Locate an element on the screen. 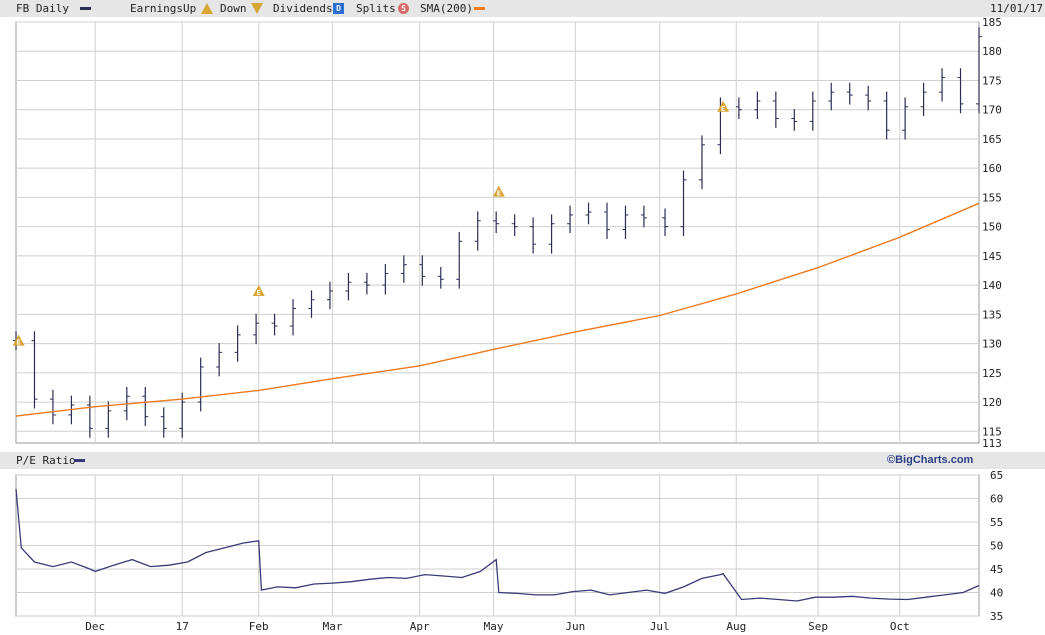 This screenshot has width=1045, height=635. price-y-tick: 115 is located at coordinates (992, 431).